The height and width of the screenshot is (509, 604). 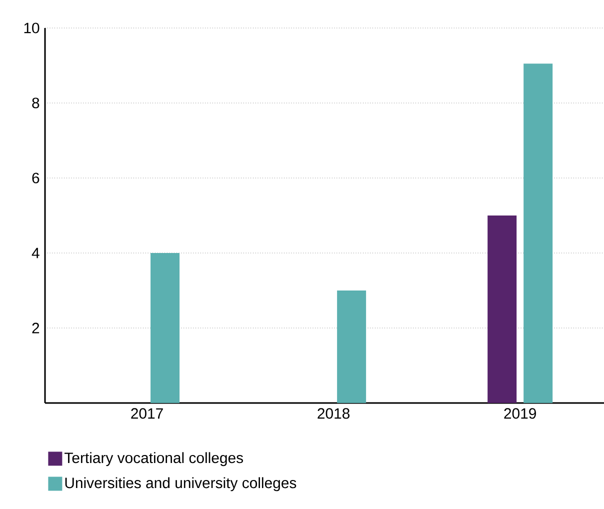 I want to click on x-tick-label: 2018, so click(x=334, y=413).